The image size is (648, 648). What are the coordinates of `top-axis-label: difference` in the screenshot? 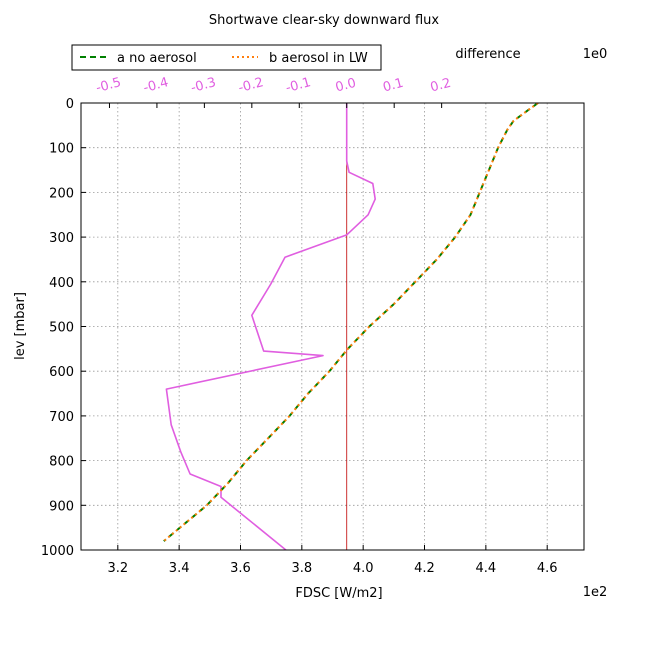 It's located at (487, 54).